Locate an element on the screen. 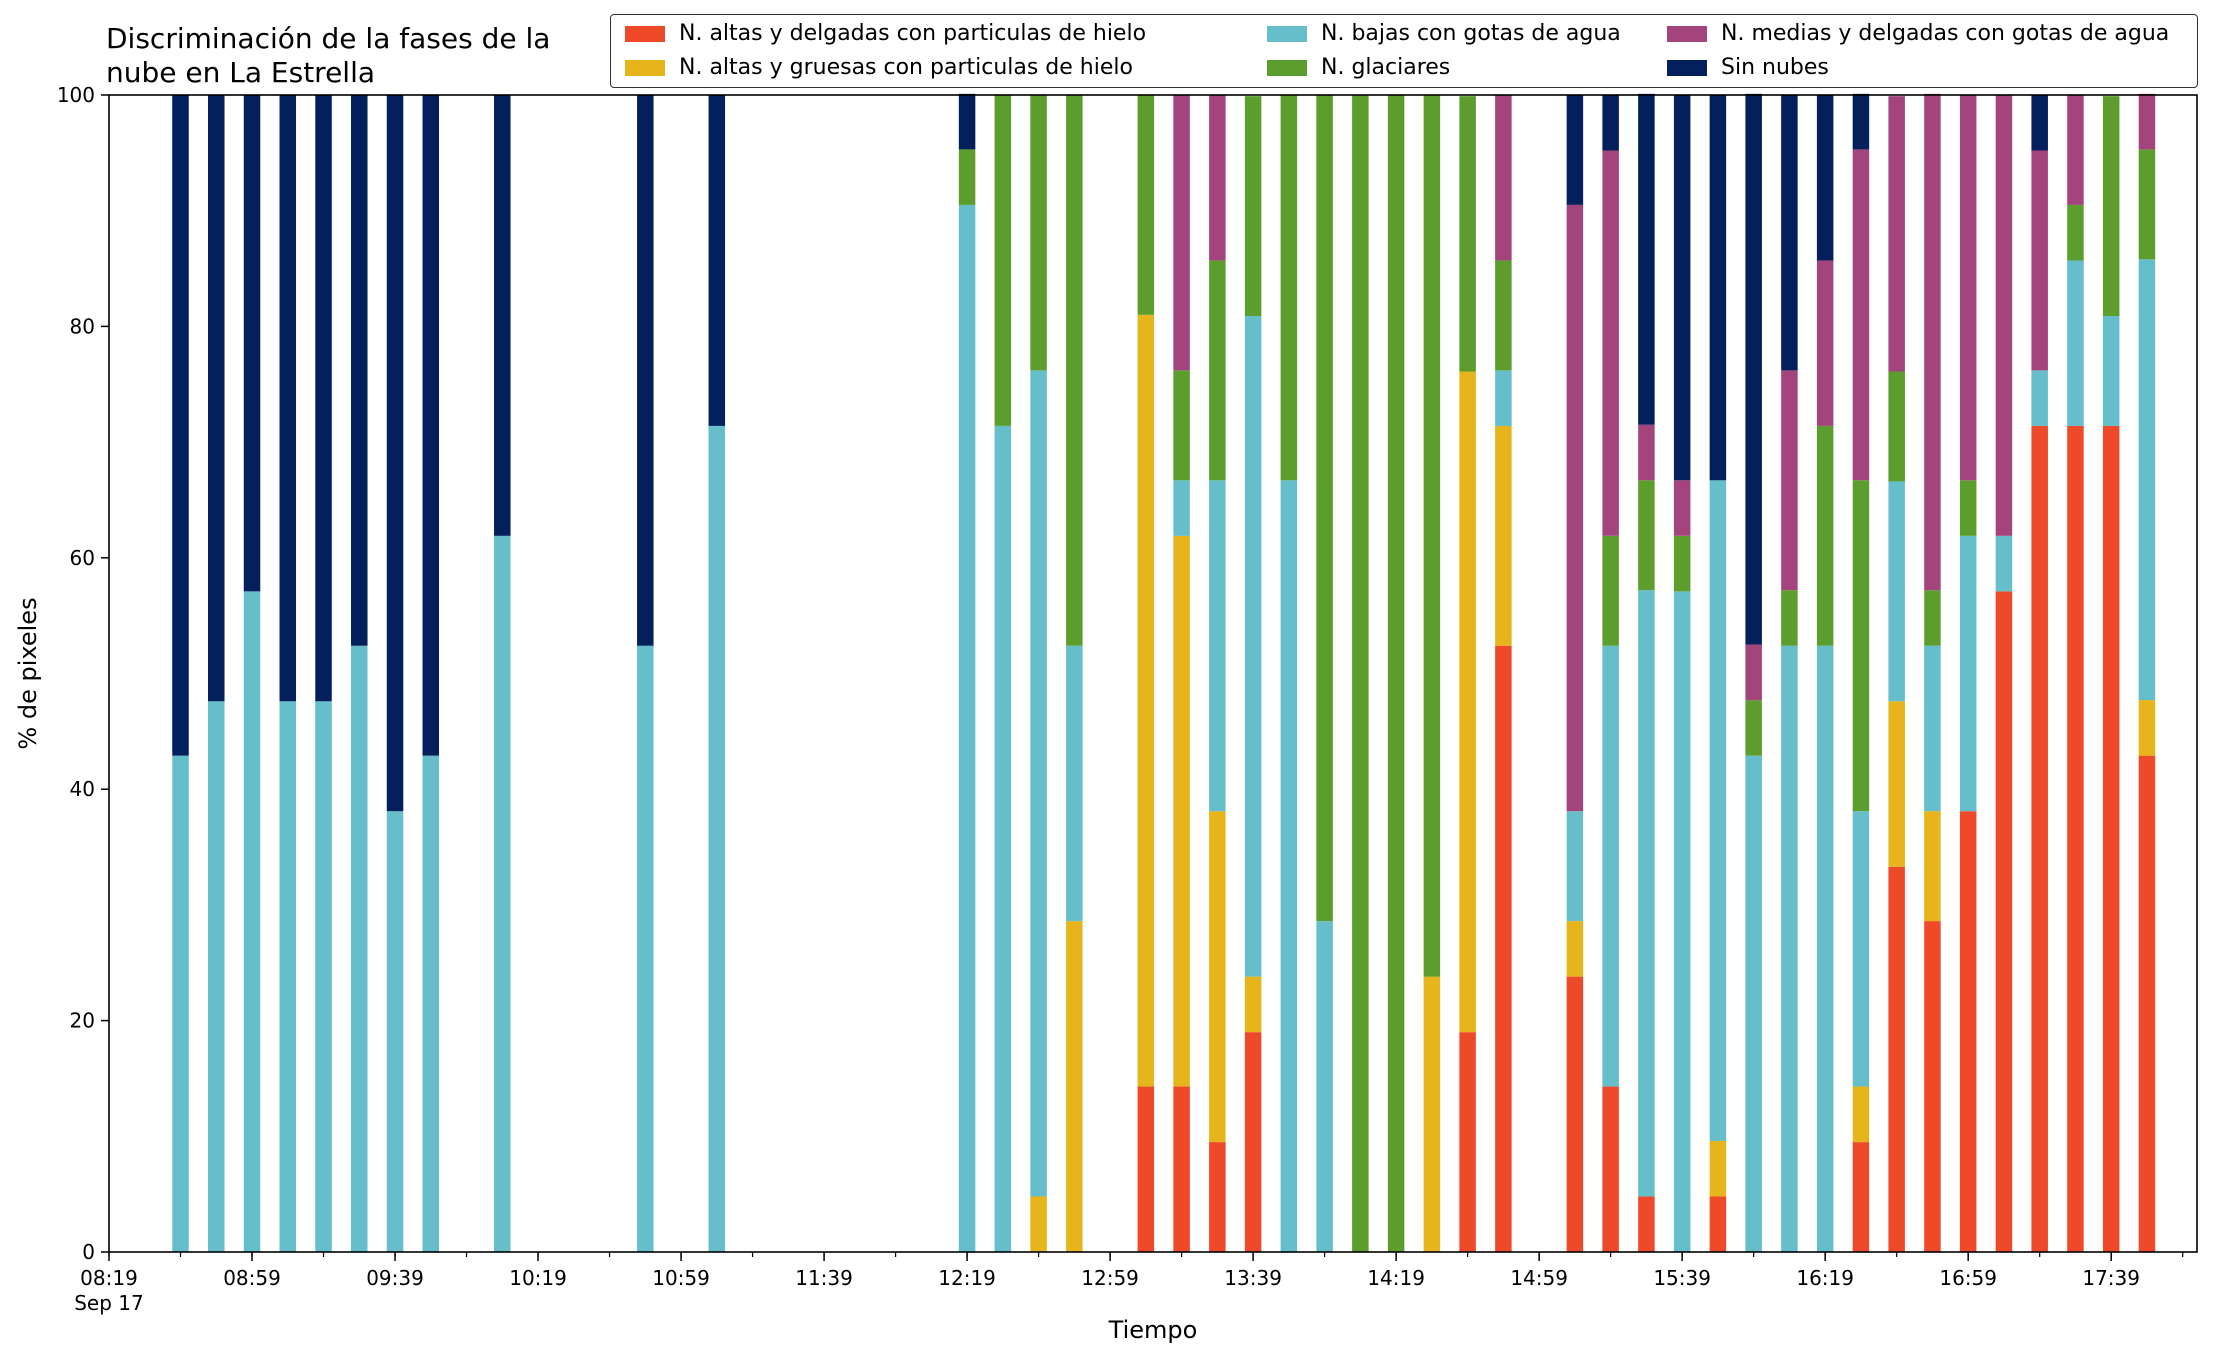 The image size is (2216, 1355). legend-item: N. bajas con gotas de agua is located at coordinates (1444, 33).